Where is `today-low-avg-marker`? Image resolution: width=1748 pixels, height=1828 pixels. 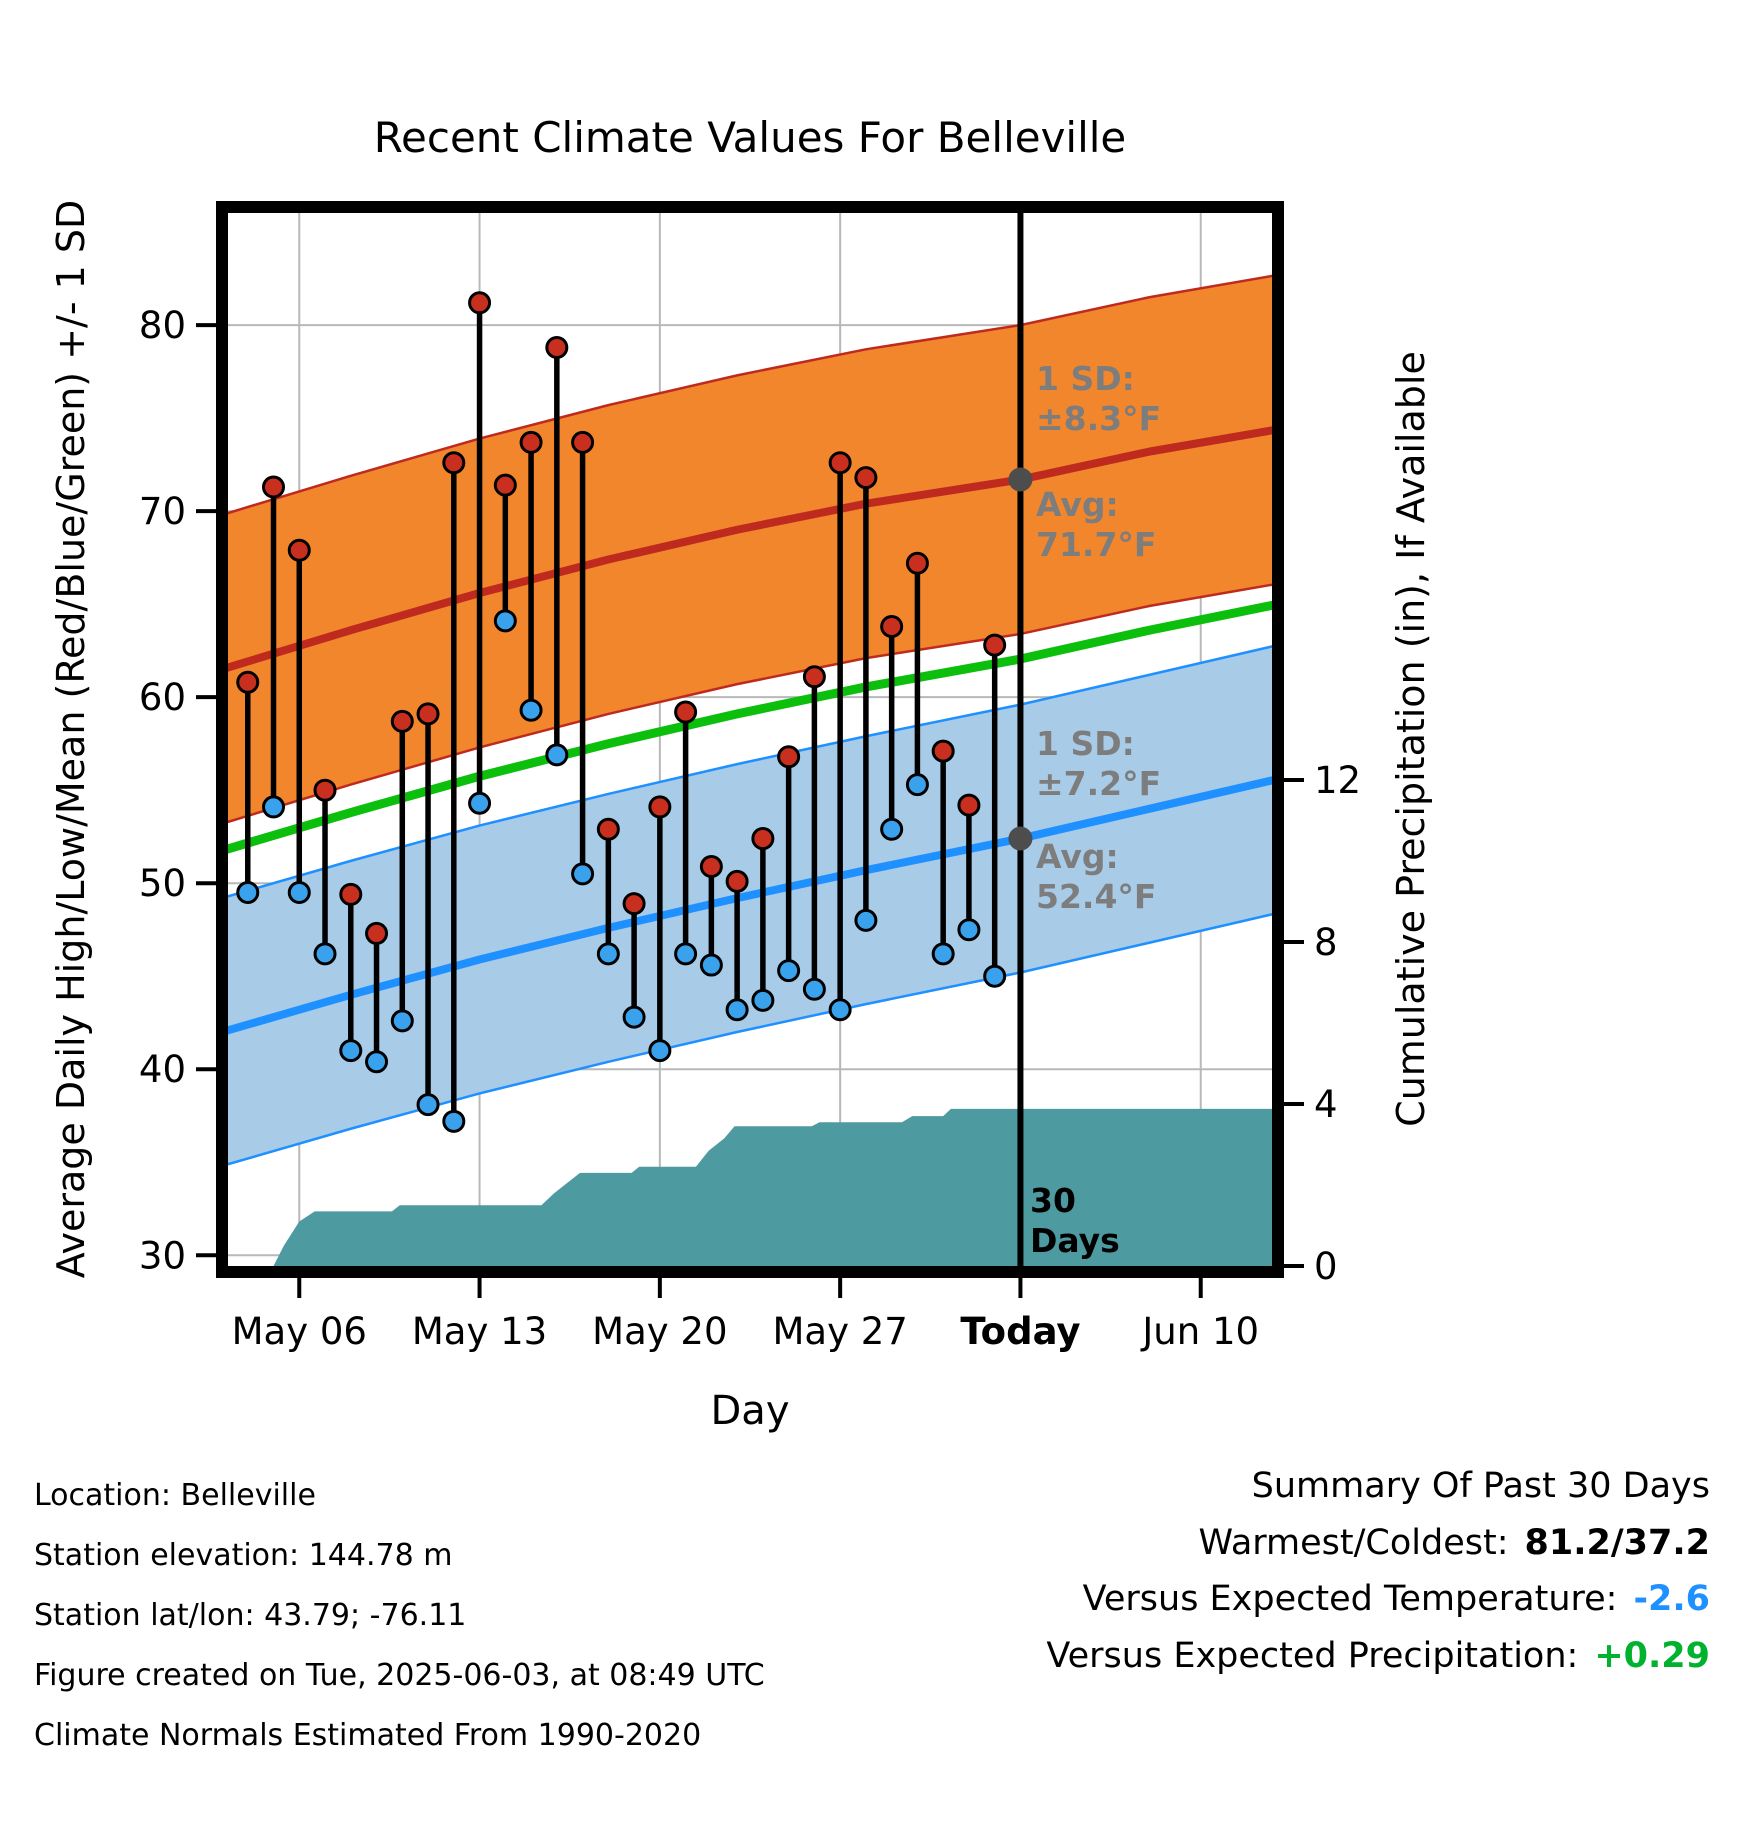 today-low-avg-marker is located at coordinates (1020, 838).